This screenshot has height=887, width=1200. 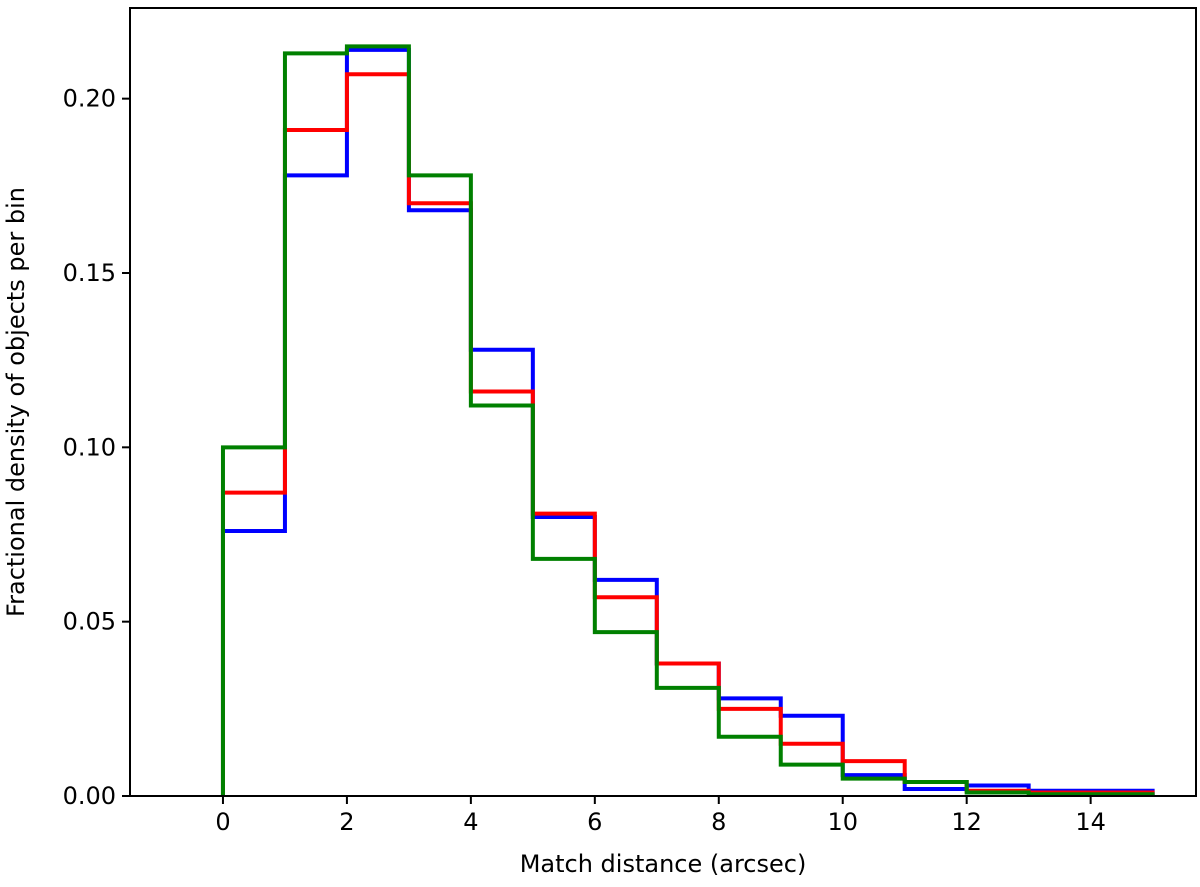 I want to click on y-axis-label: Fractional density of objects per bin, so click(x=16, y=402).